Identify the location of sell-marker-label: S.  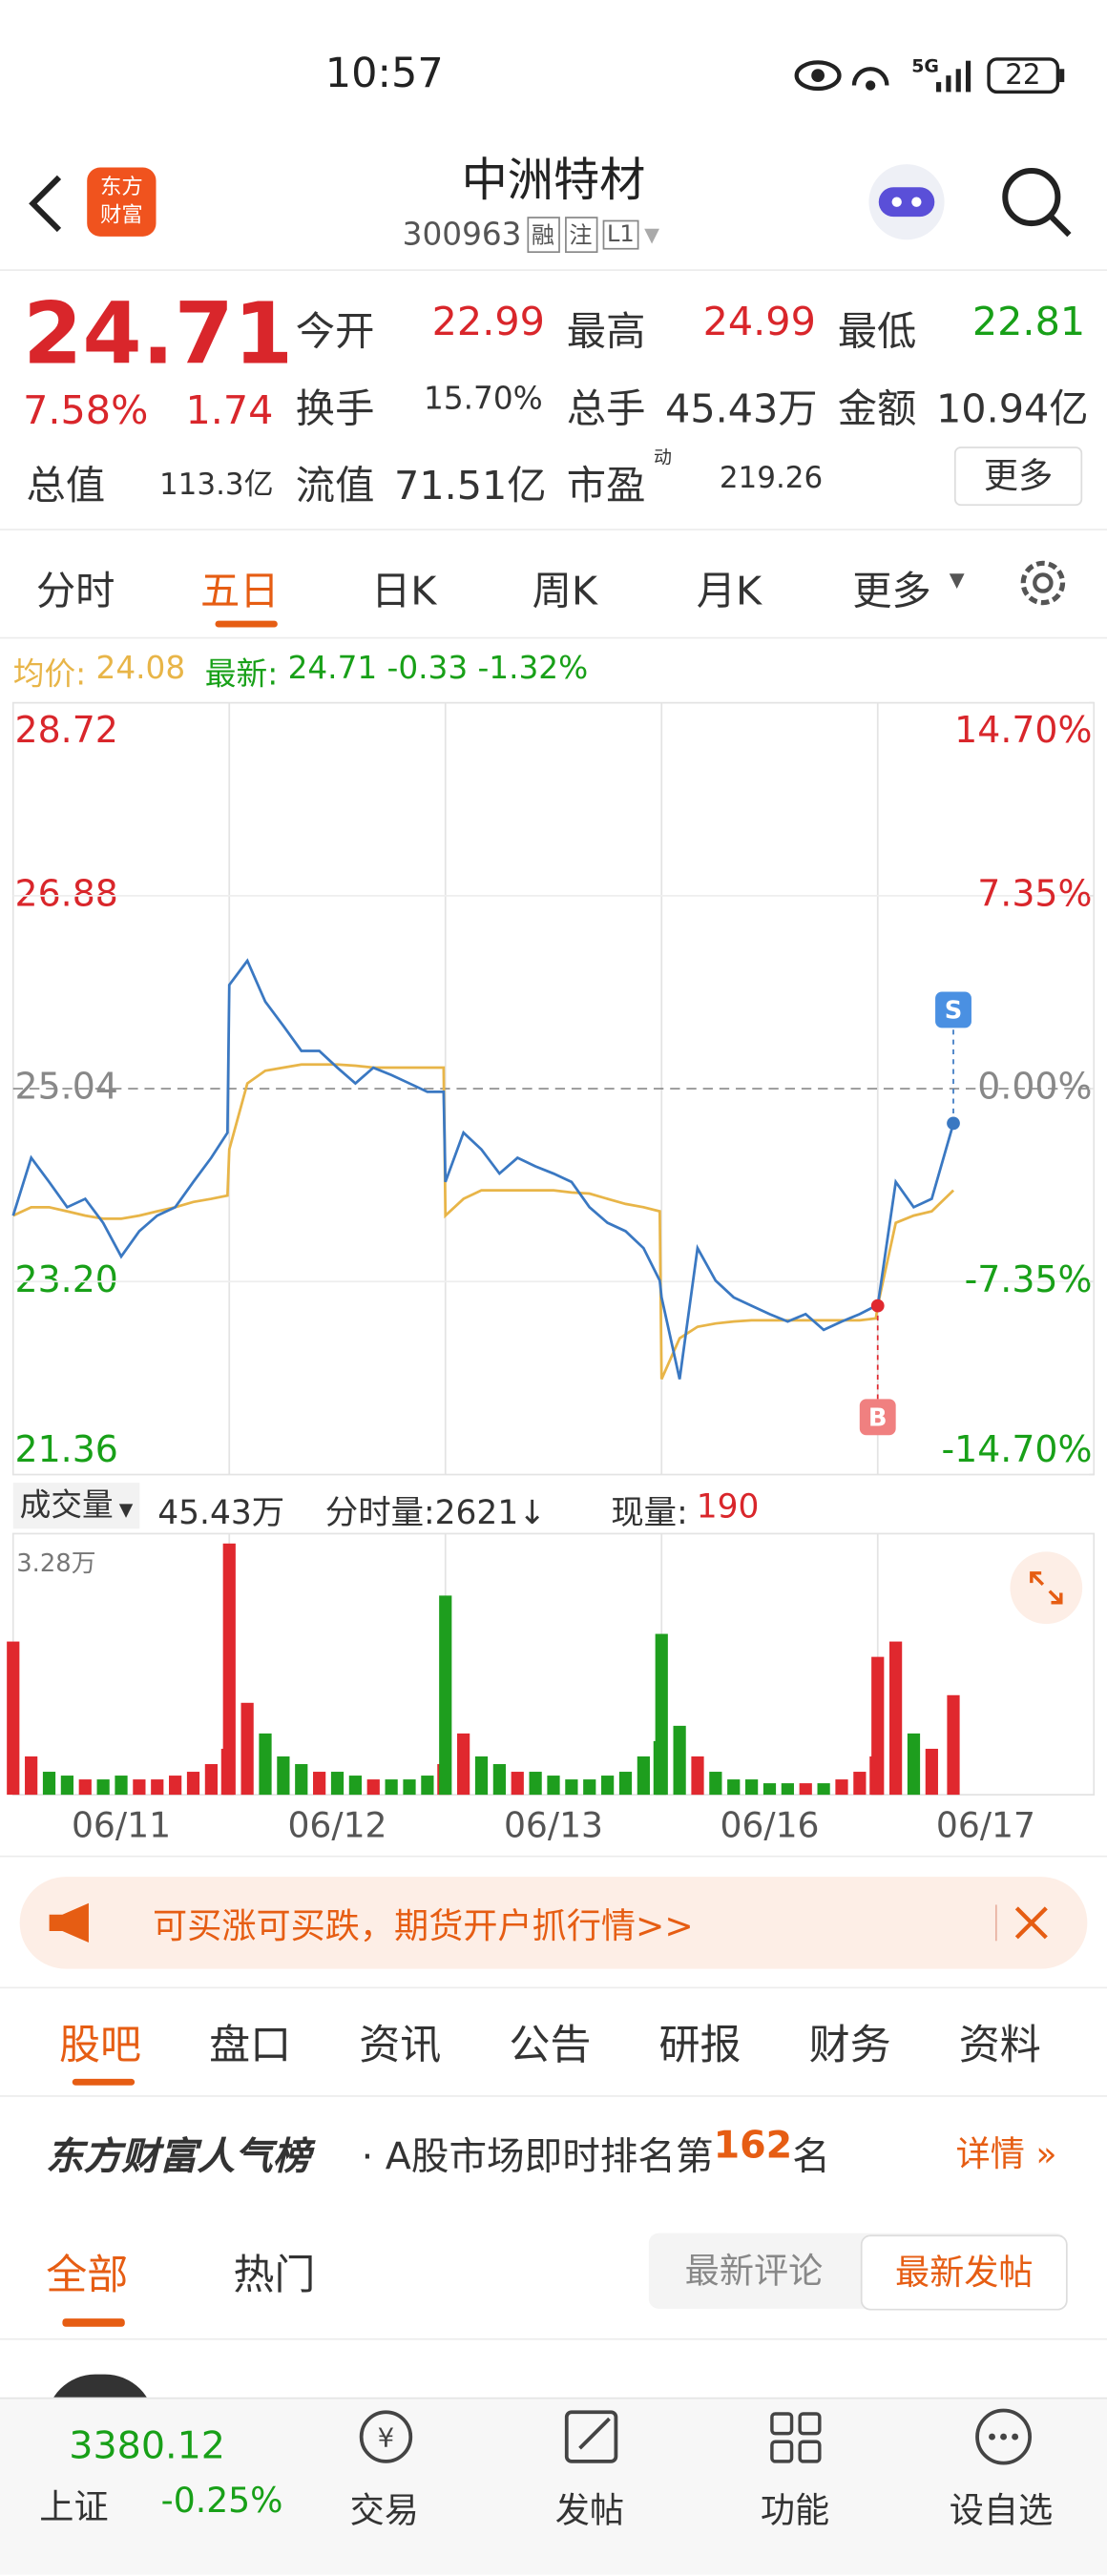
(954, 1011).